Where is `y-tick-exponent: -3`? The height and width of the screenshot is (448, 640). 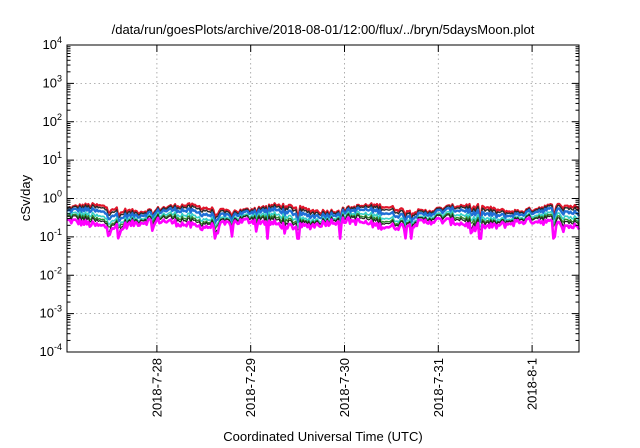 y-tick-exponent: -3 is located at coordinates (58, 309).